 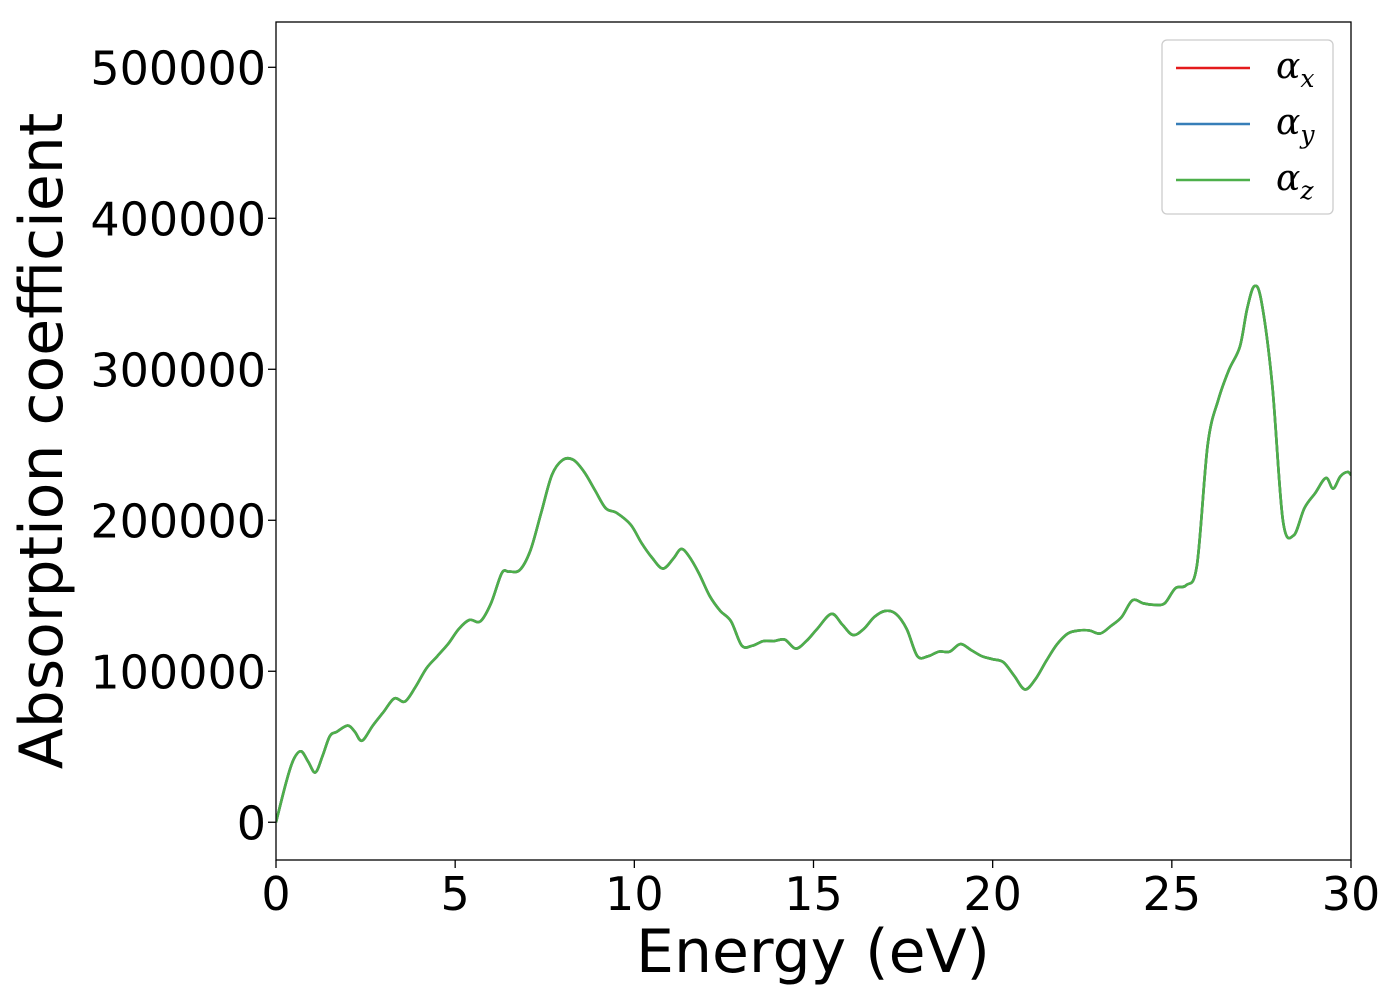 I want to click on x-tick-label: 5, so click(x=455, y=894).